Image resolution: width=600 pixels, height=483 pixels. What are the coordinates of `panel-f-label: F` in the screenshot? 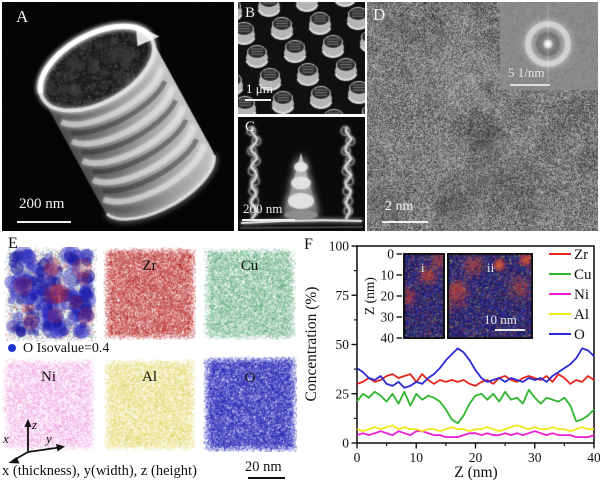 It's located at (308, 244).